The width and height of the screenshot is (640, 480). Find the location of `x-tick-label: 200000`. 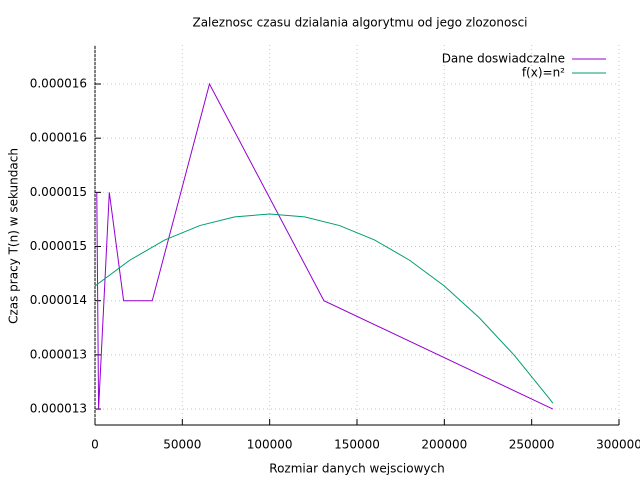

x-tick-label: 200000 is located at coordinates (444, 445).